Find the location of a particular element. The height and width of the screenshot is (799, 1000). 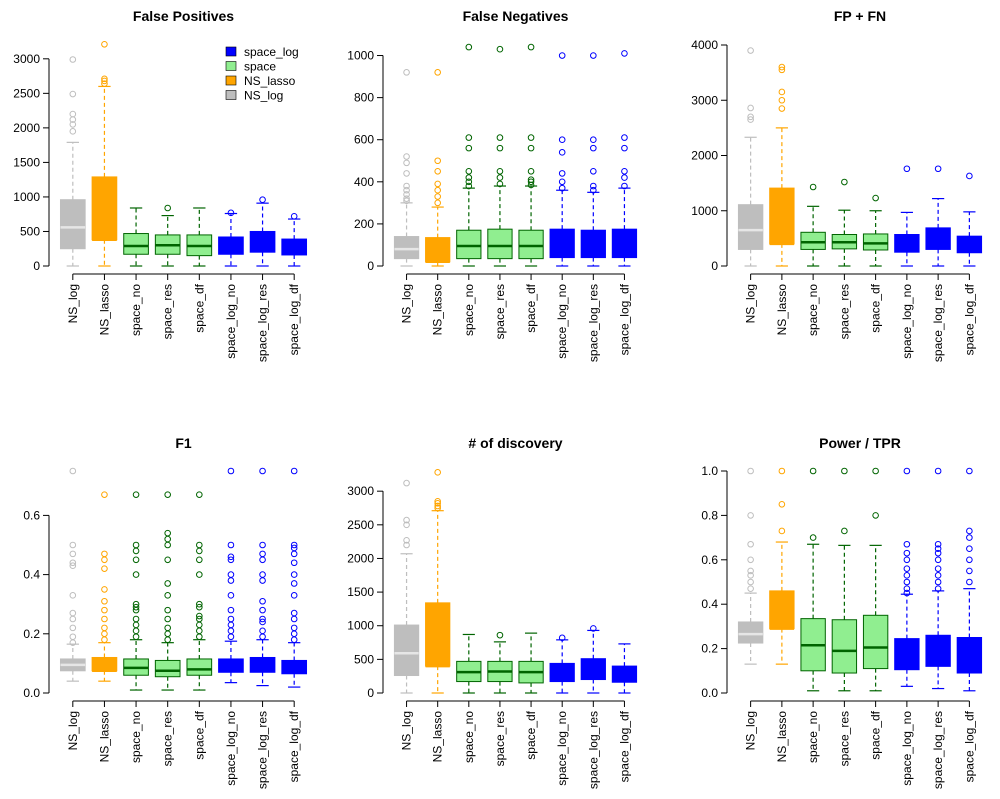

y-tick-label: 1500 is located at coordinates (360, 592).